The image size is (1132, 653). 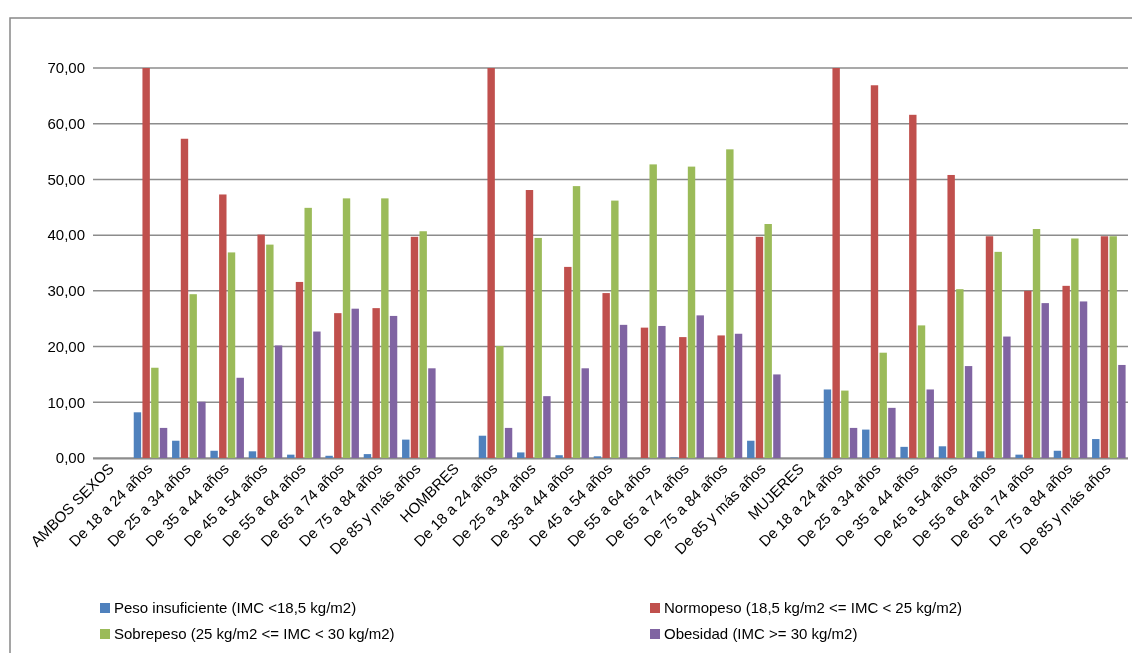 I want to click on legend-label: Normopeso (18,5 kg/m2 <= IMC < 25 kg/m2), so click(x=813, y=608).